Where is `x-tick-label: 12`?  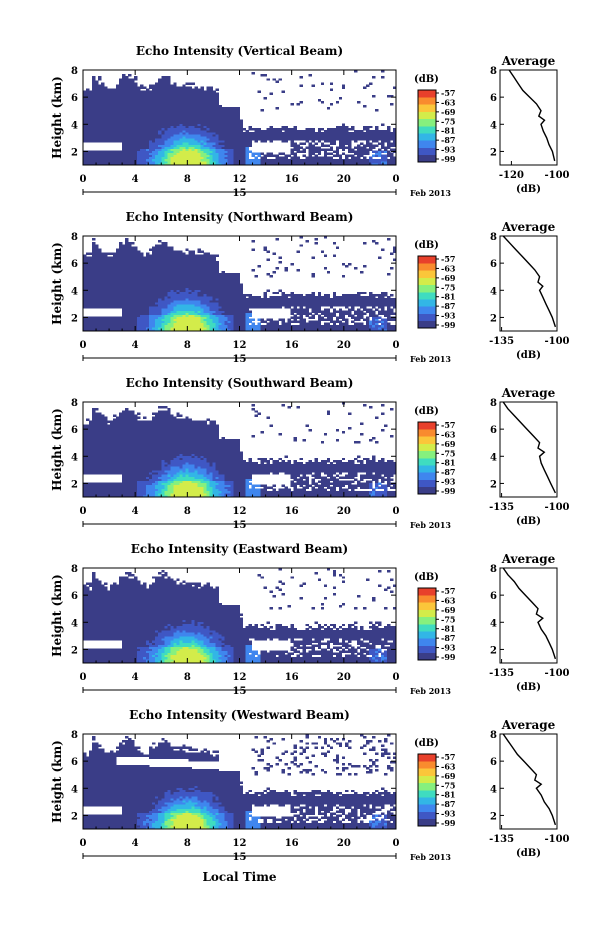 x-tick-label: 12 is located at coordinates (240, 179).